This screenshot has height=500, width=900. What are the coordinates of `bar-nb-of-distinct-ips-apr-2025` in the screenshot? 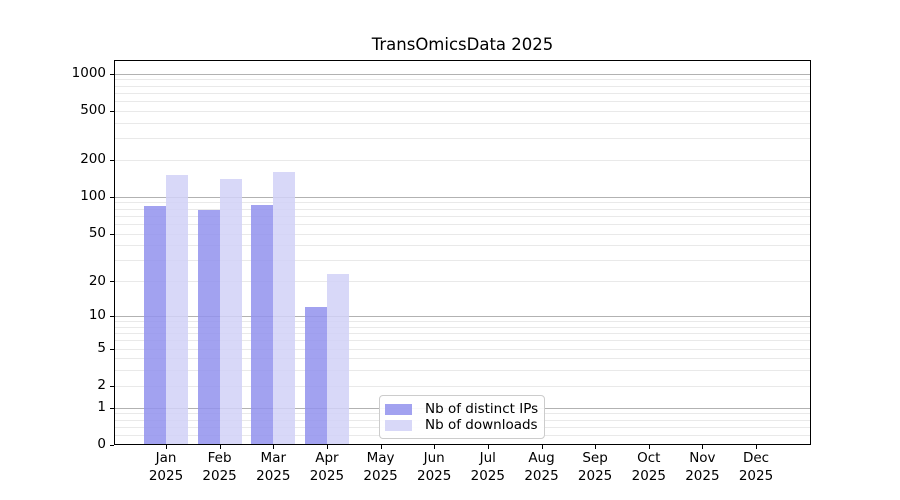 It's located at (315, 375).